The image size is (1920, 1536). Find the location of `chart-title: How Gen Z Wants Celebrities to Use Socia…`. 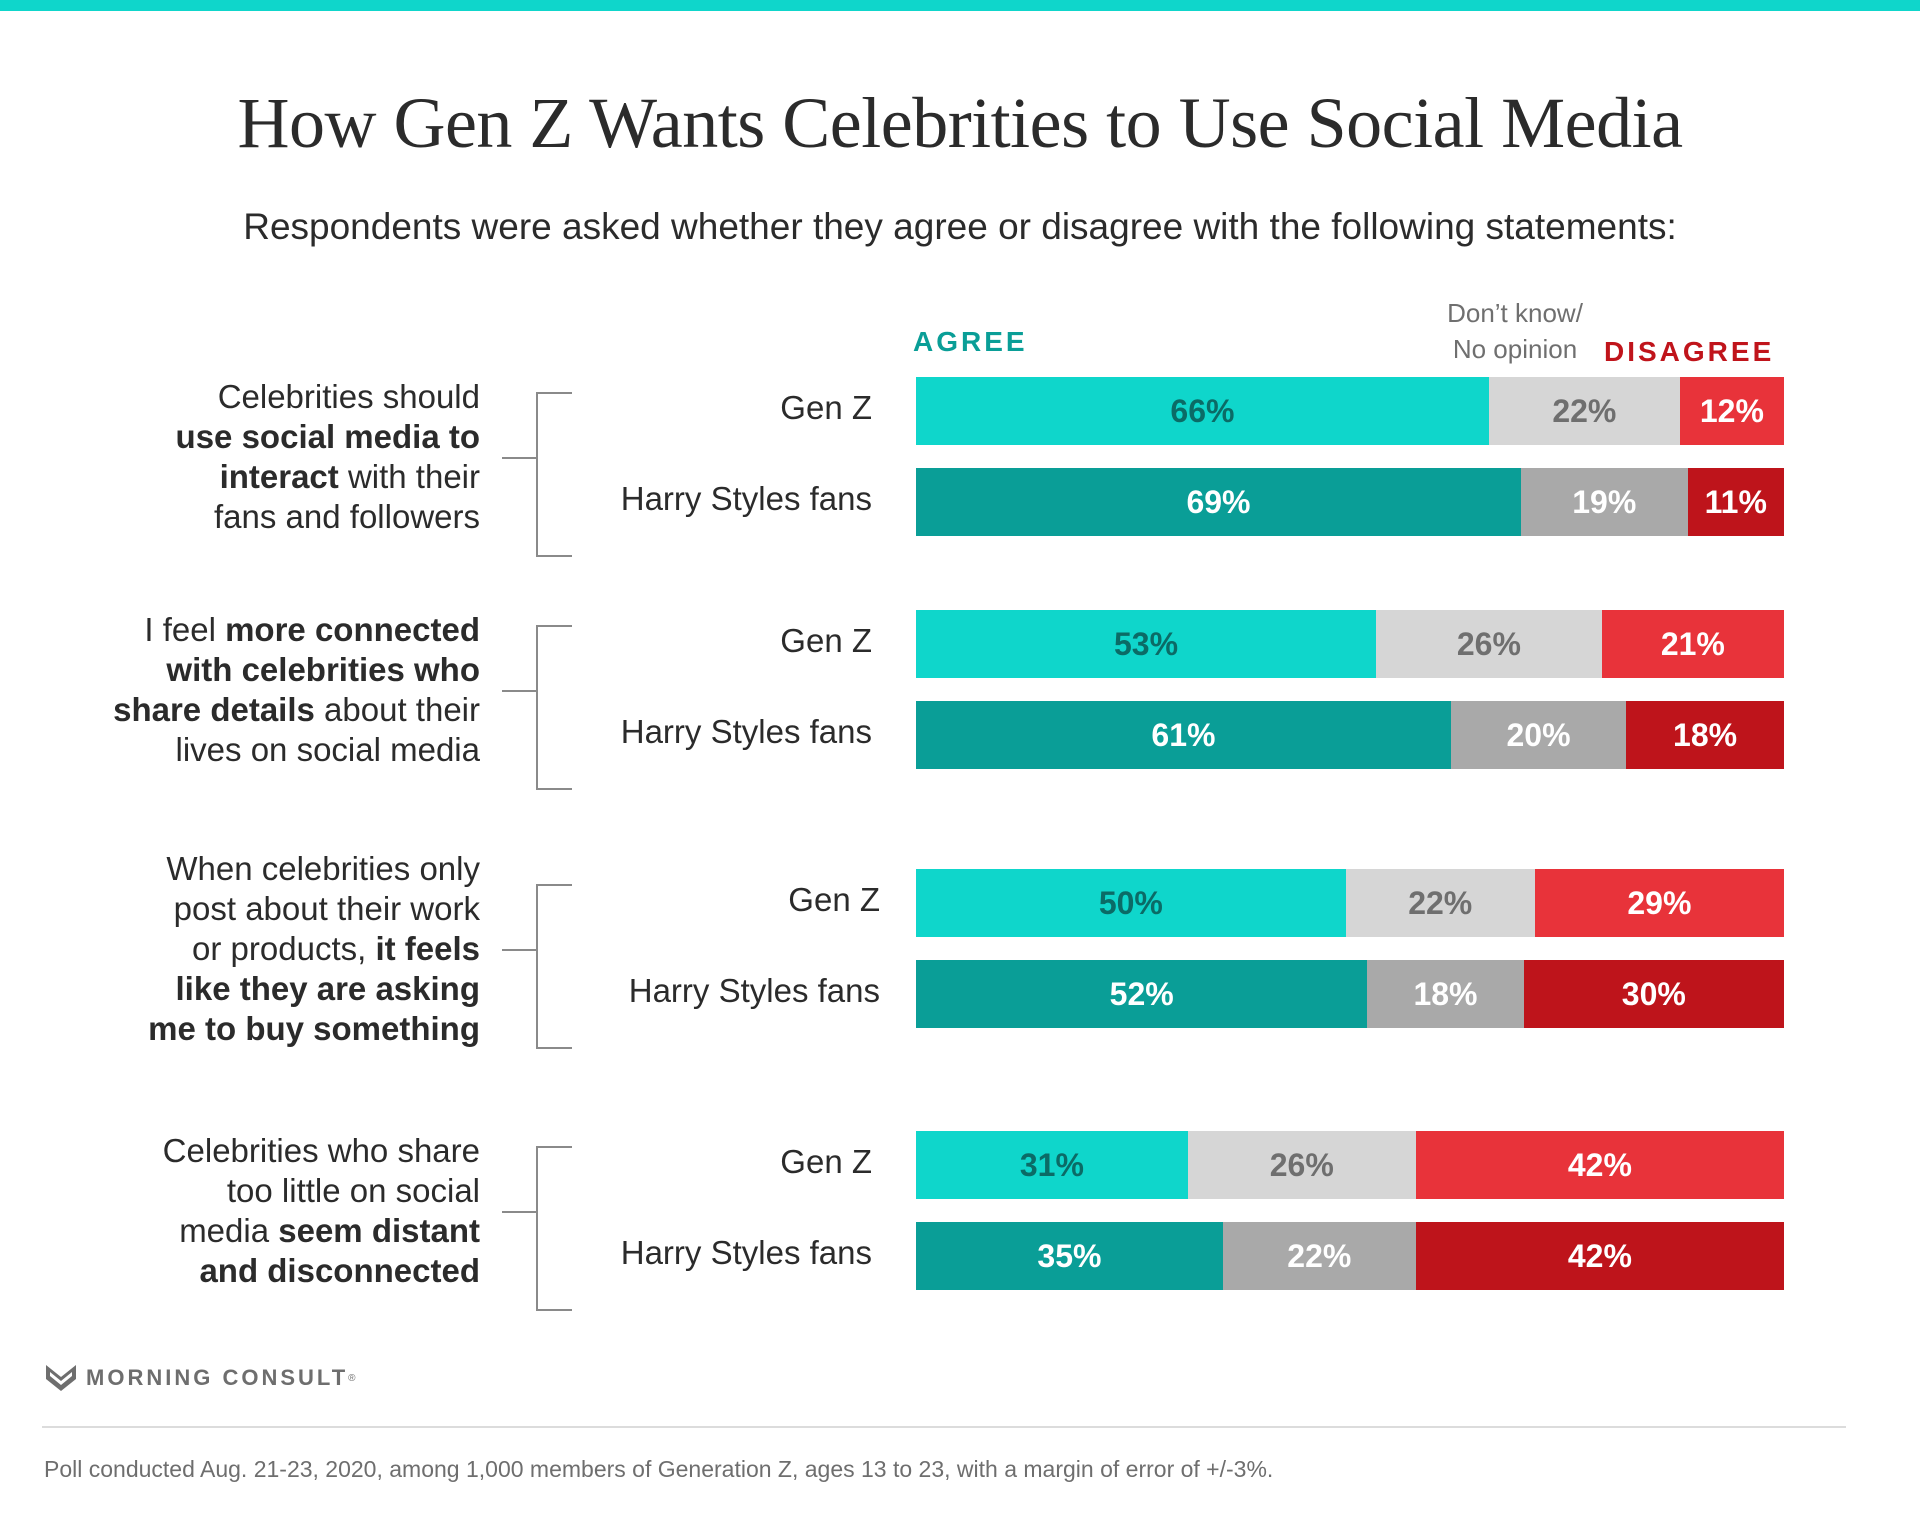

chart-title: How Gen Z Wants Celebrities to Use Socia… is located at coordinates (960, 123).